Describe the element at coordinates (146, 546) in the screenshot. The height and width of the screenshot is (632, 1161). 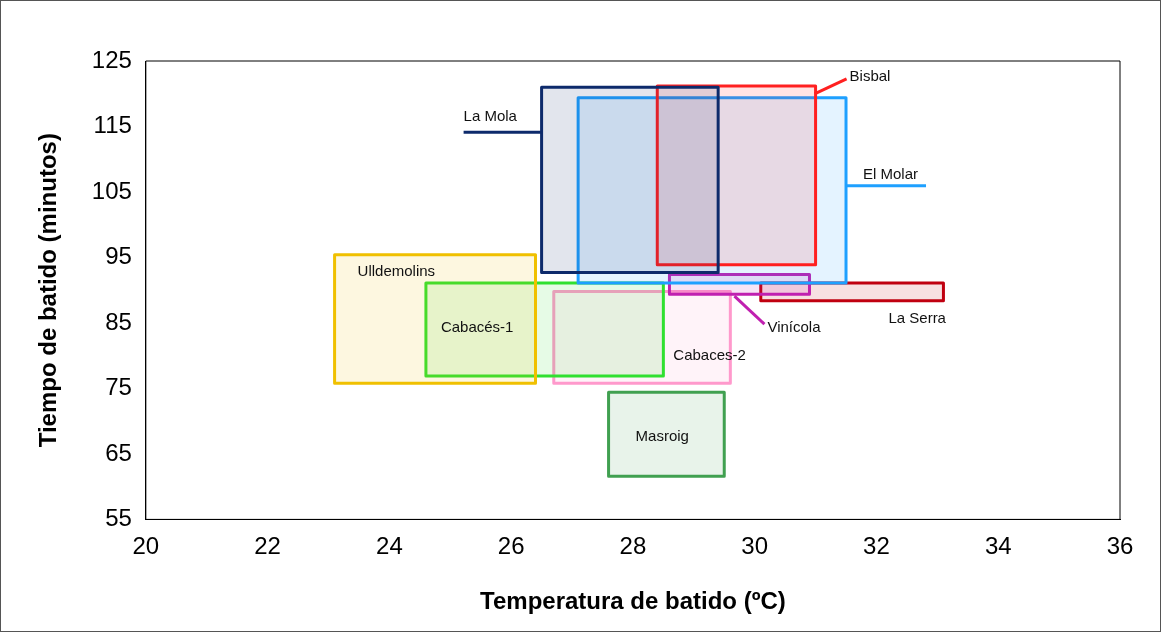
I see `x-tick-label: 20` at that location.